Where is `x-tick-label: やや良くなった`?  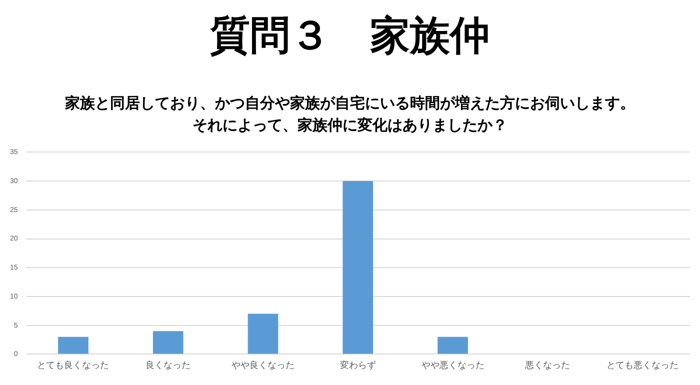 x-tick-label: やや良くなった is located at coordinates (263, 365).